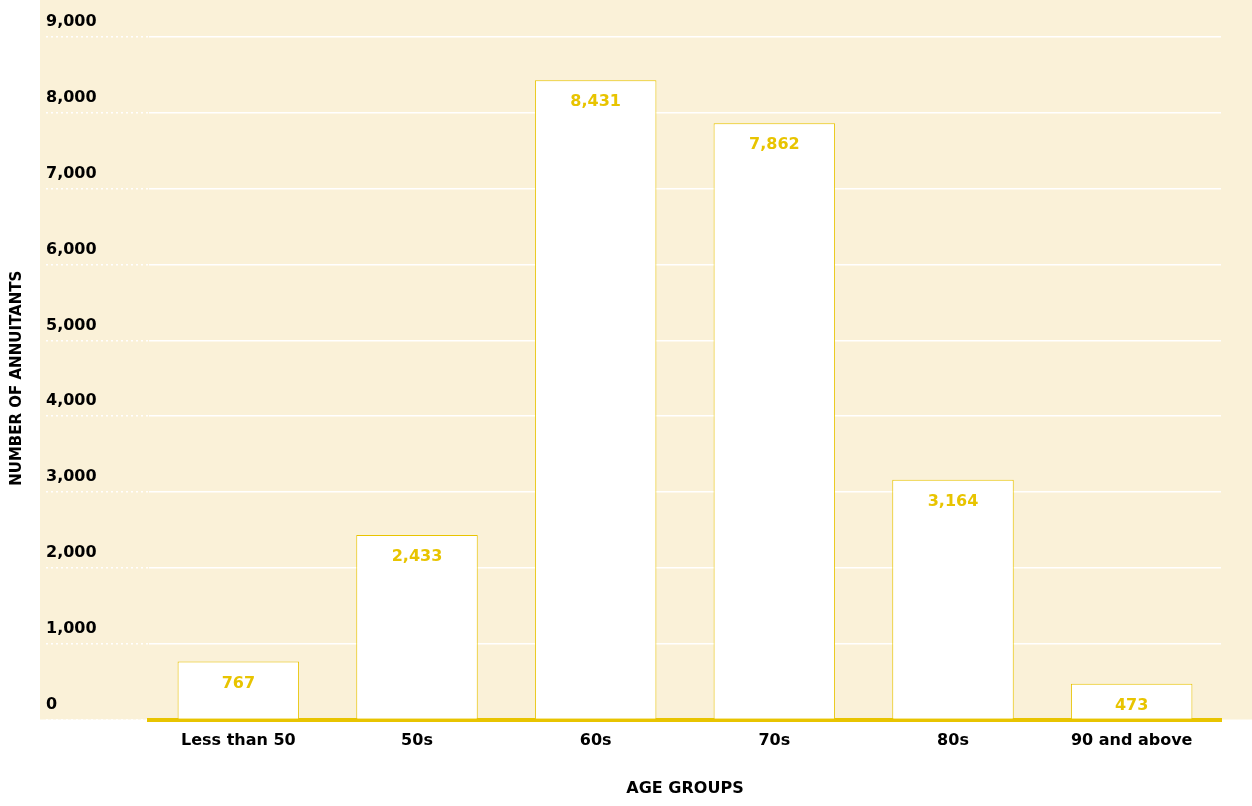 The height and width of the screenshot is (806, 1252). Describe the element at coordinates (71, 476) in the screenshot. I see `y-tick-label: 3,000` at that location.